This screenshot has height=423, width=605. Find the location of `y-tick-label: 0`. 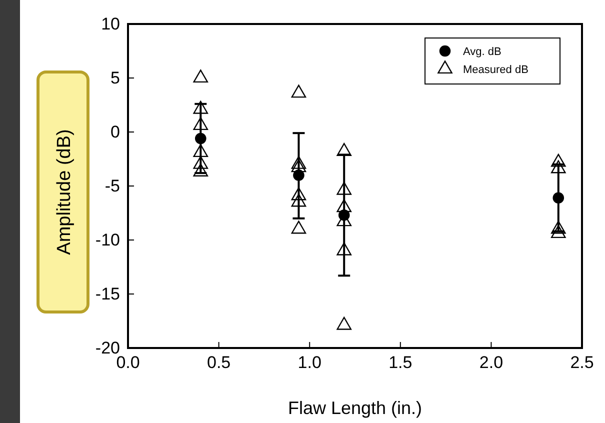

y-tick-label: 0 is located at coordinates (115, 132).